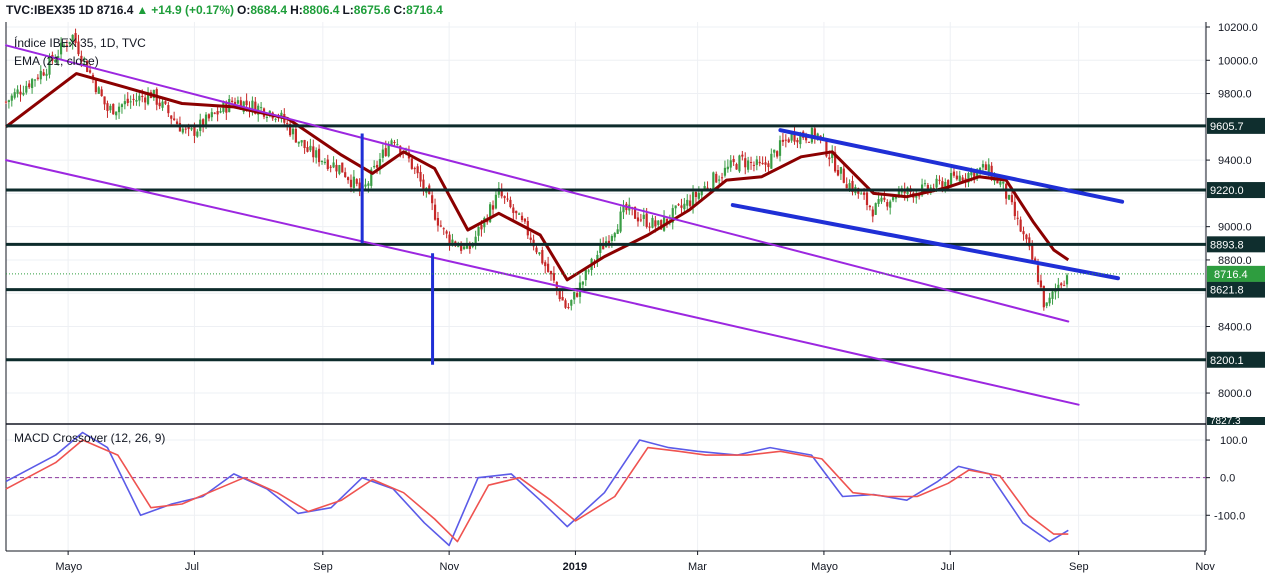  What do you see at coordinates (1227, 245) in the screenshot?
I see `price-axis-level-label: 8893.8` at bounding box center [1227, 245].